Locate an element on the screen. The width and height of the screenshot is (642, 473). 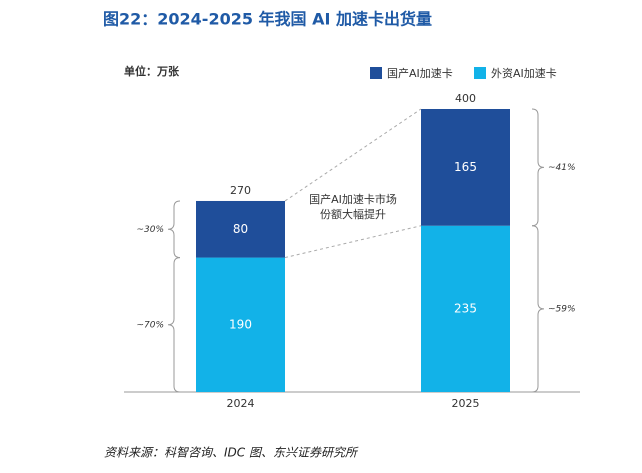
legend-label: 国产AI加速卡 is located at coordinates (420, 73).